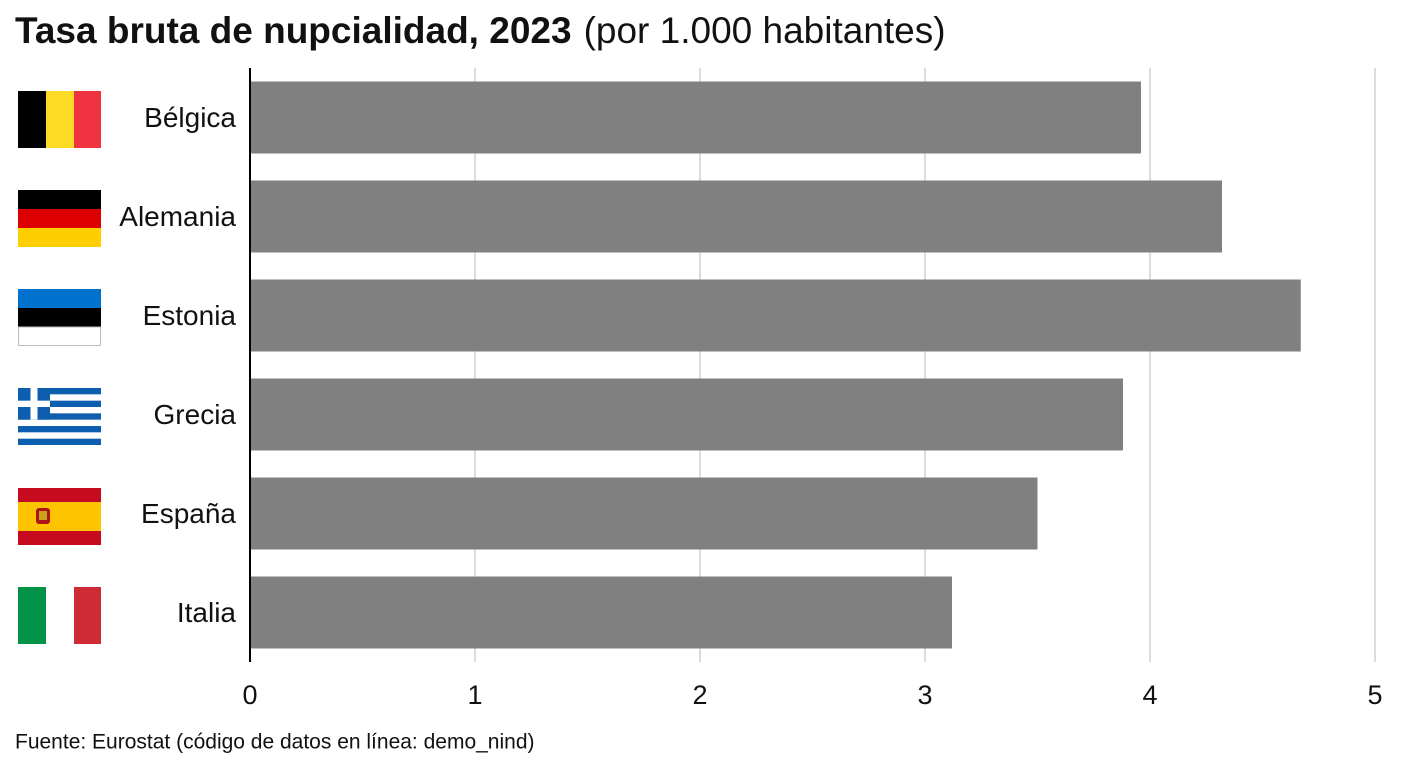 This screenshot has height=768, width=1408. What do you see at coordinates (699, 695) in the screenshot?
I see `x-tick-label: 2` at bounding box center [699, 695].